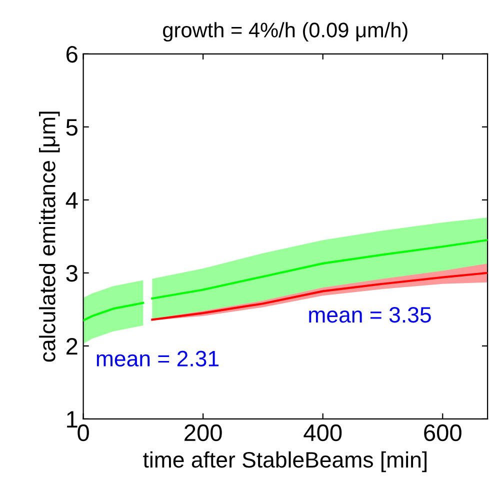 The width and height of the screenshot is (490, 490). What do you see at coordinates (203, 433) in the screenshot?
I see `x-tick-label: 200` at bounding box center [203, 433].